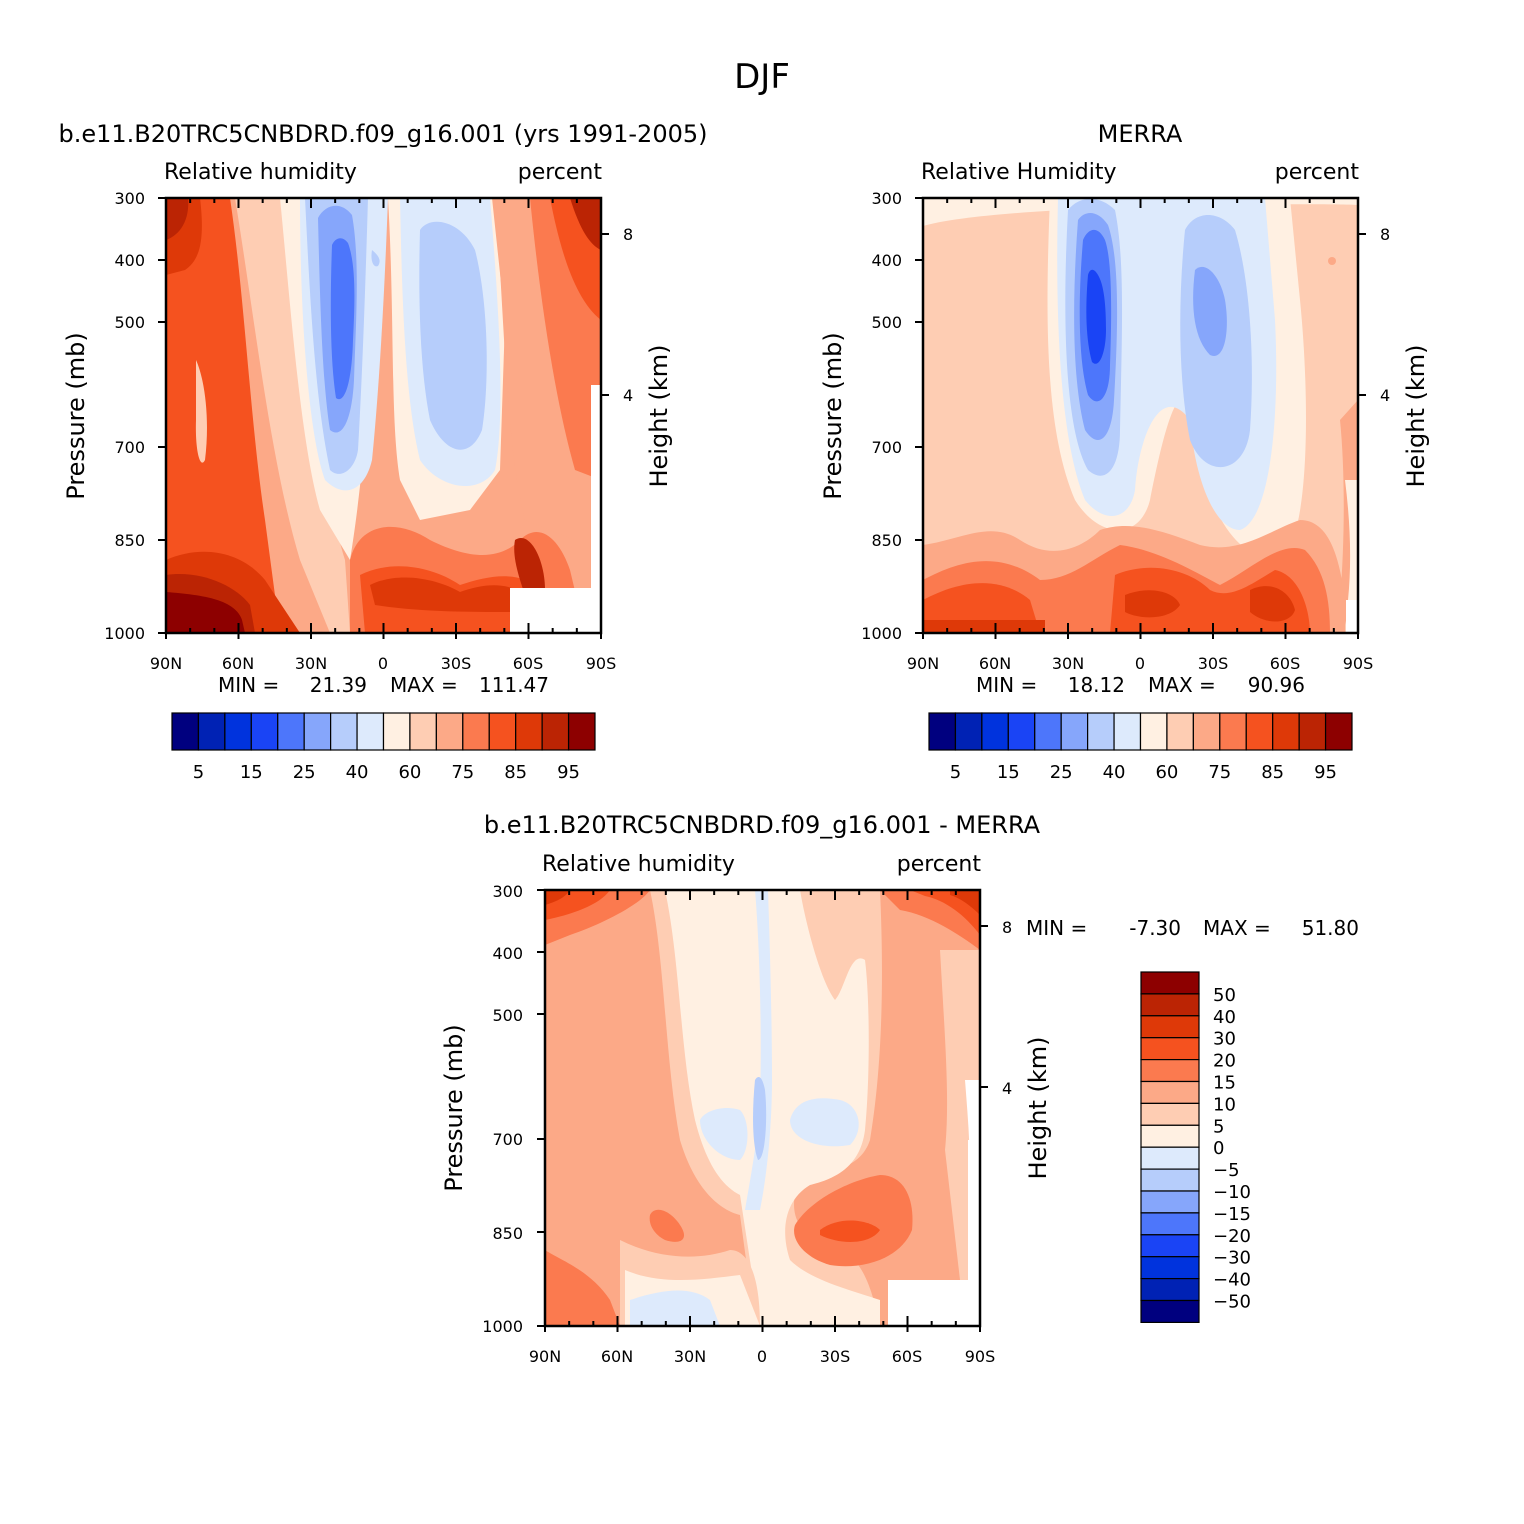  I want to click on panel-diff-xtick-90s: 90S, so click(980, 1356).